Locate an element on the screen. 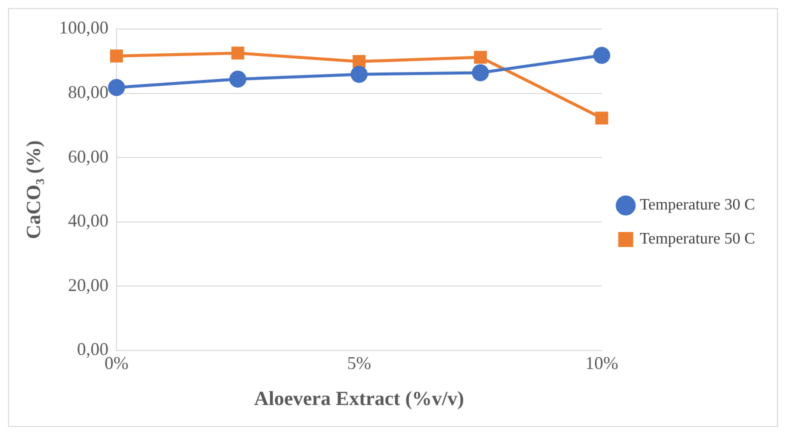  x-axis-title: Aloevera Extract (%v/v) is located at coordinates (359, 399).